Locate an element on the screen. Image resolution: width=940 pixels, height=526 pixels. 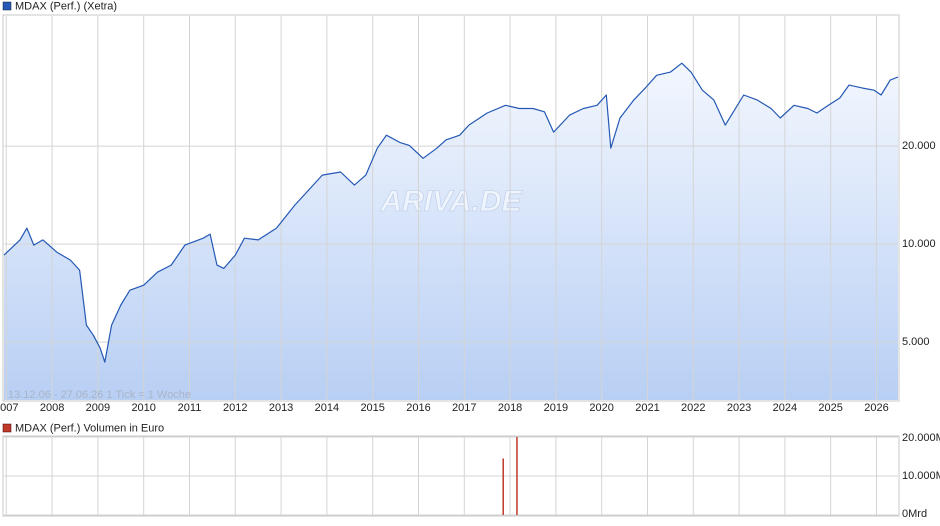
watermark: ARIVA.DE is located at coordinates (450, 201).